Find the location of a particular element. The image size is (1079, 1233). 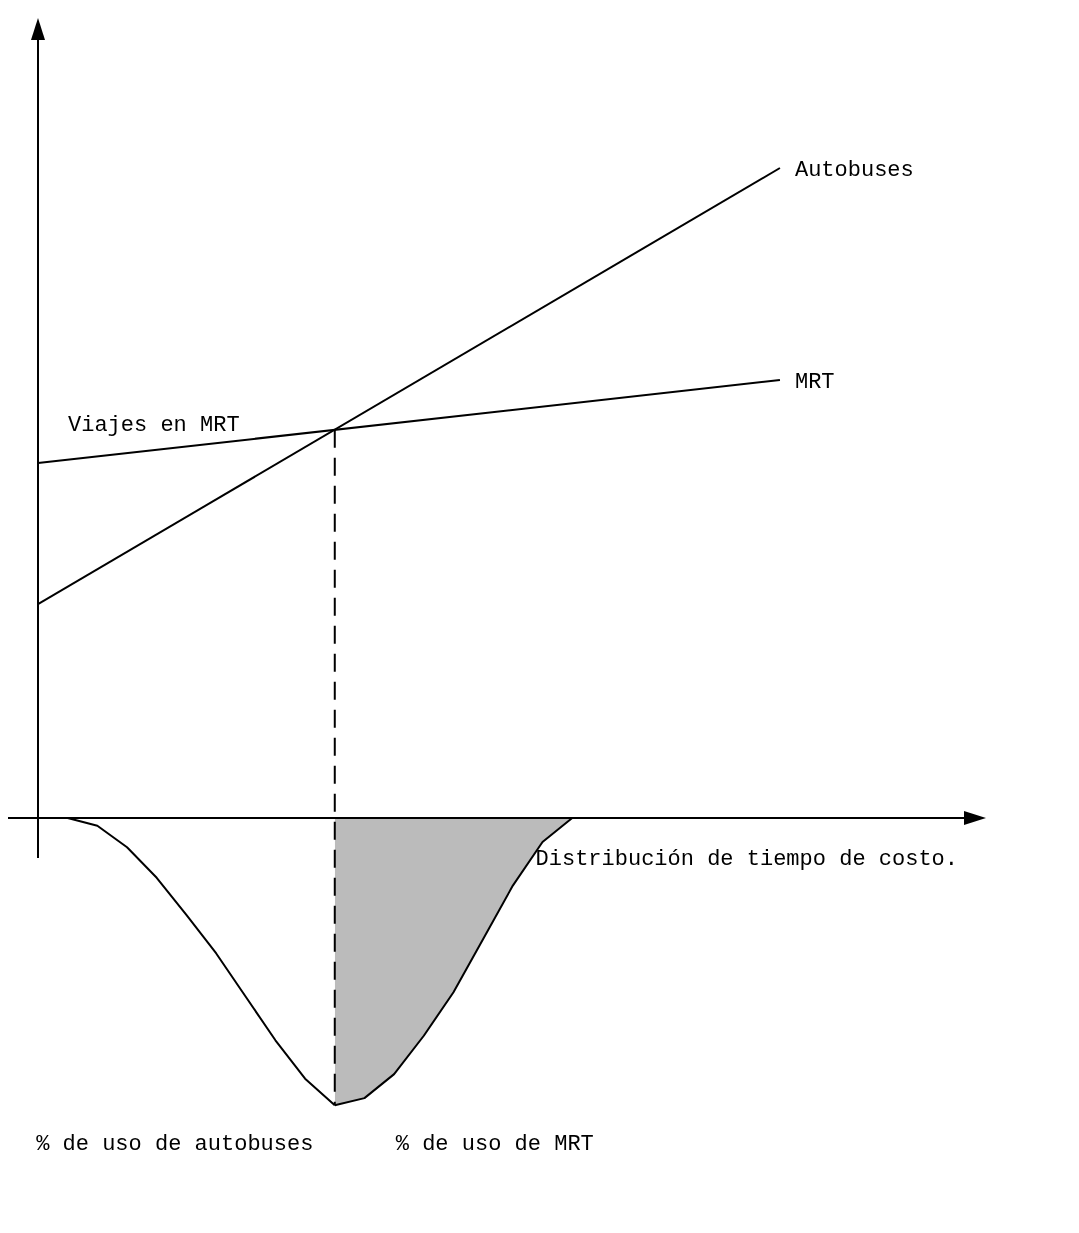

x-axis-title: Distribución de tiempo de costo. is located at coordinates (746, 860).